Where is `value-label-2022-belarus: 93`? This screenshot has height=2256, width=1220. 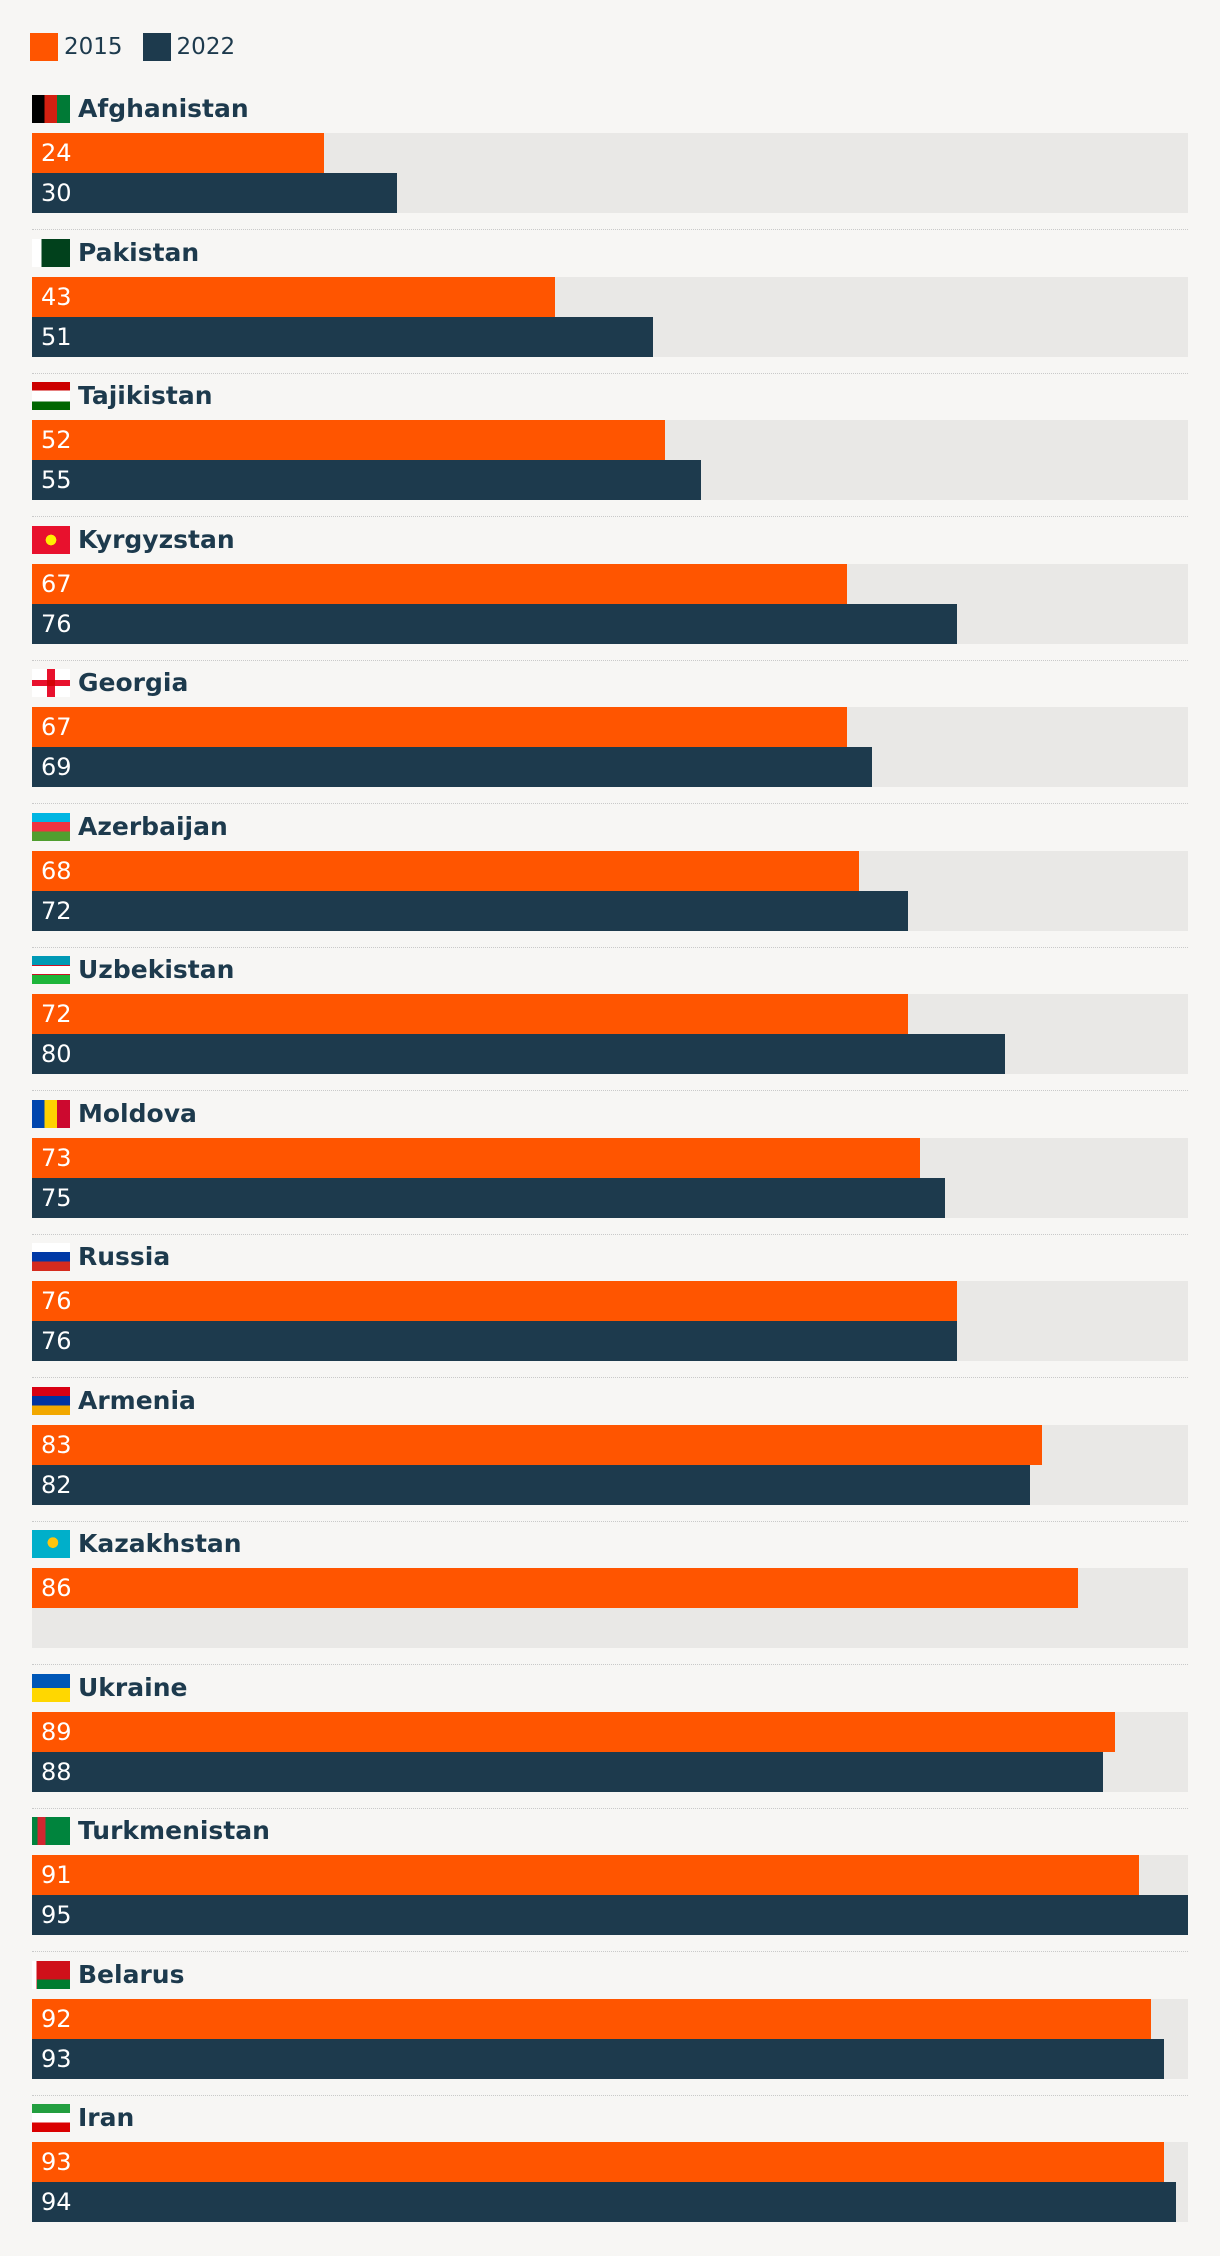
value-label-2022-belarus: 93 is located at coordinates (56, 2058).